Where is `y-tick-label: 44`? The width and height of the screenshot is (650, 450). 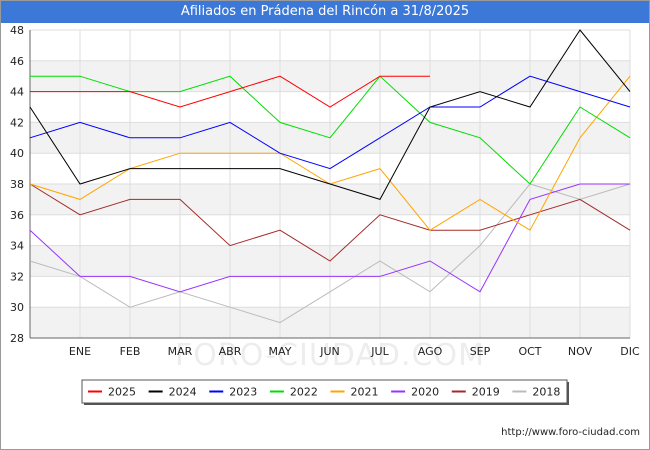 y-tick-label: 44 is located at coordinates (17, 92).